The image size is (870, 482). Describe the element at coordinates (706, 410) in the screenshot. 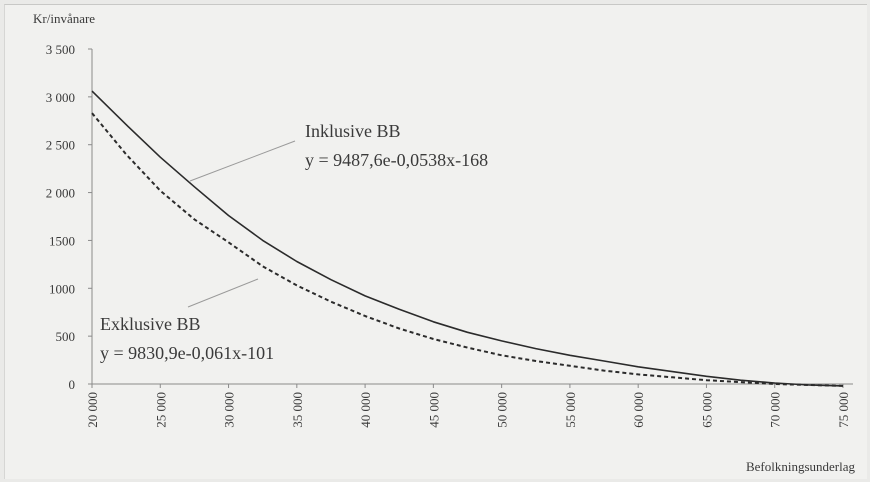

I see `x-tick-label: 65 000` at that location.